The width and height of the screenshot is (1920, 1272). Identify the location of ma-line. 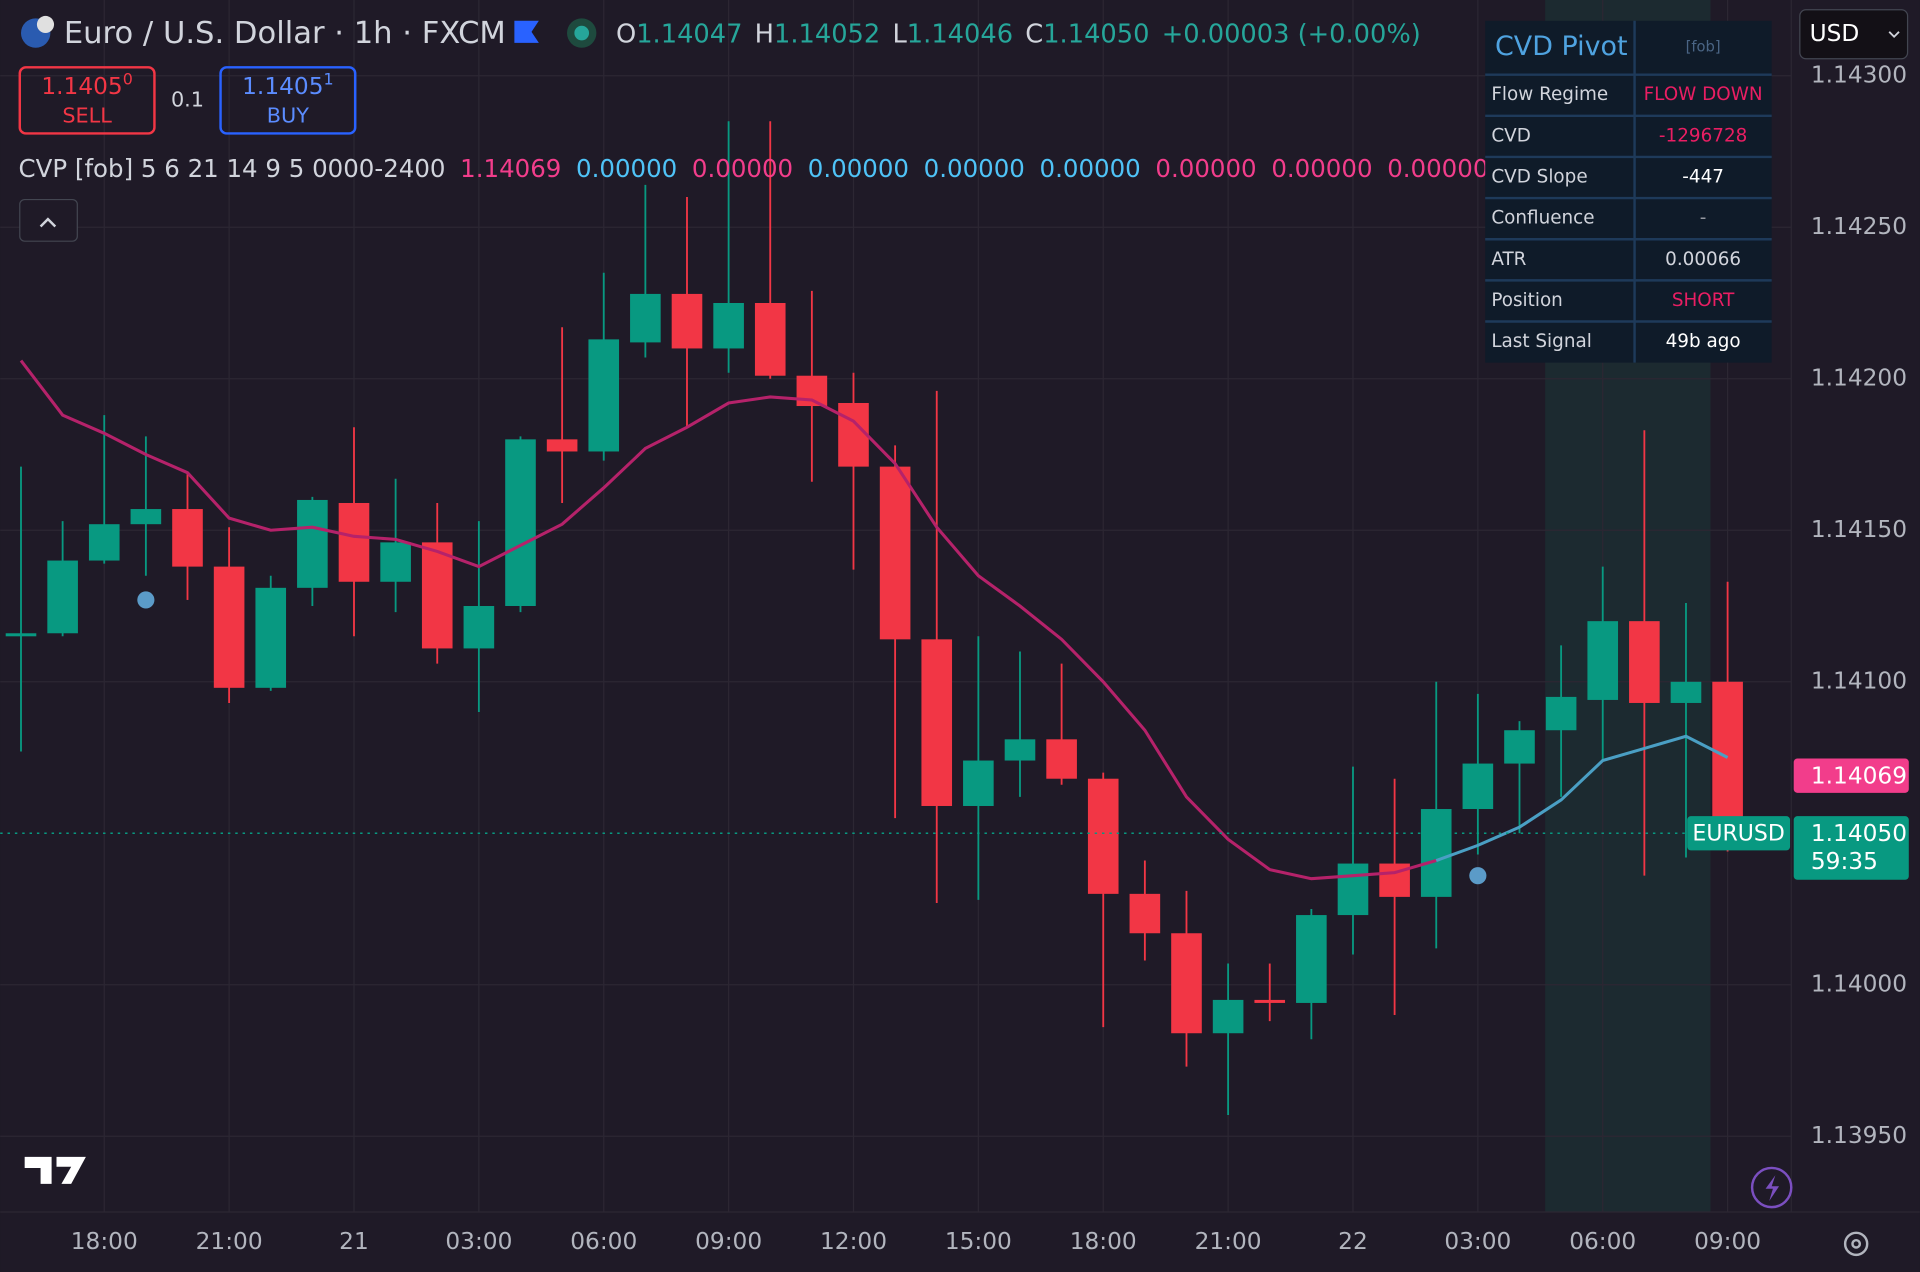
(1582, 798).